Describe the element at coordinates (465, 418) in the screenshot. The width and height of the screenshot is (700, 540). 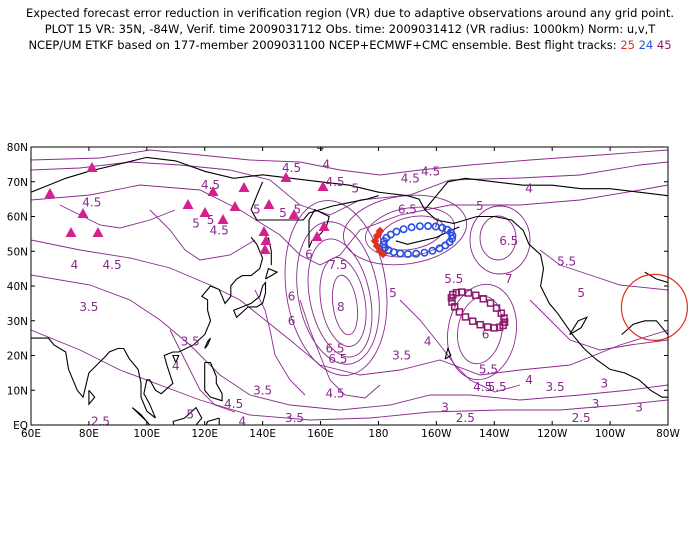
I see `contour-label: 2.5` at that location.